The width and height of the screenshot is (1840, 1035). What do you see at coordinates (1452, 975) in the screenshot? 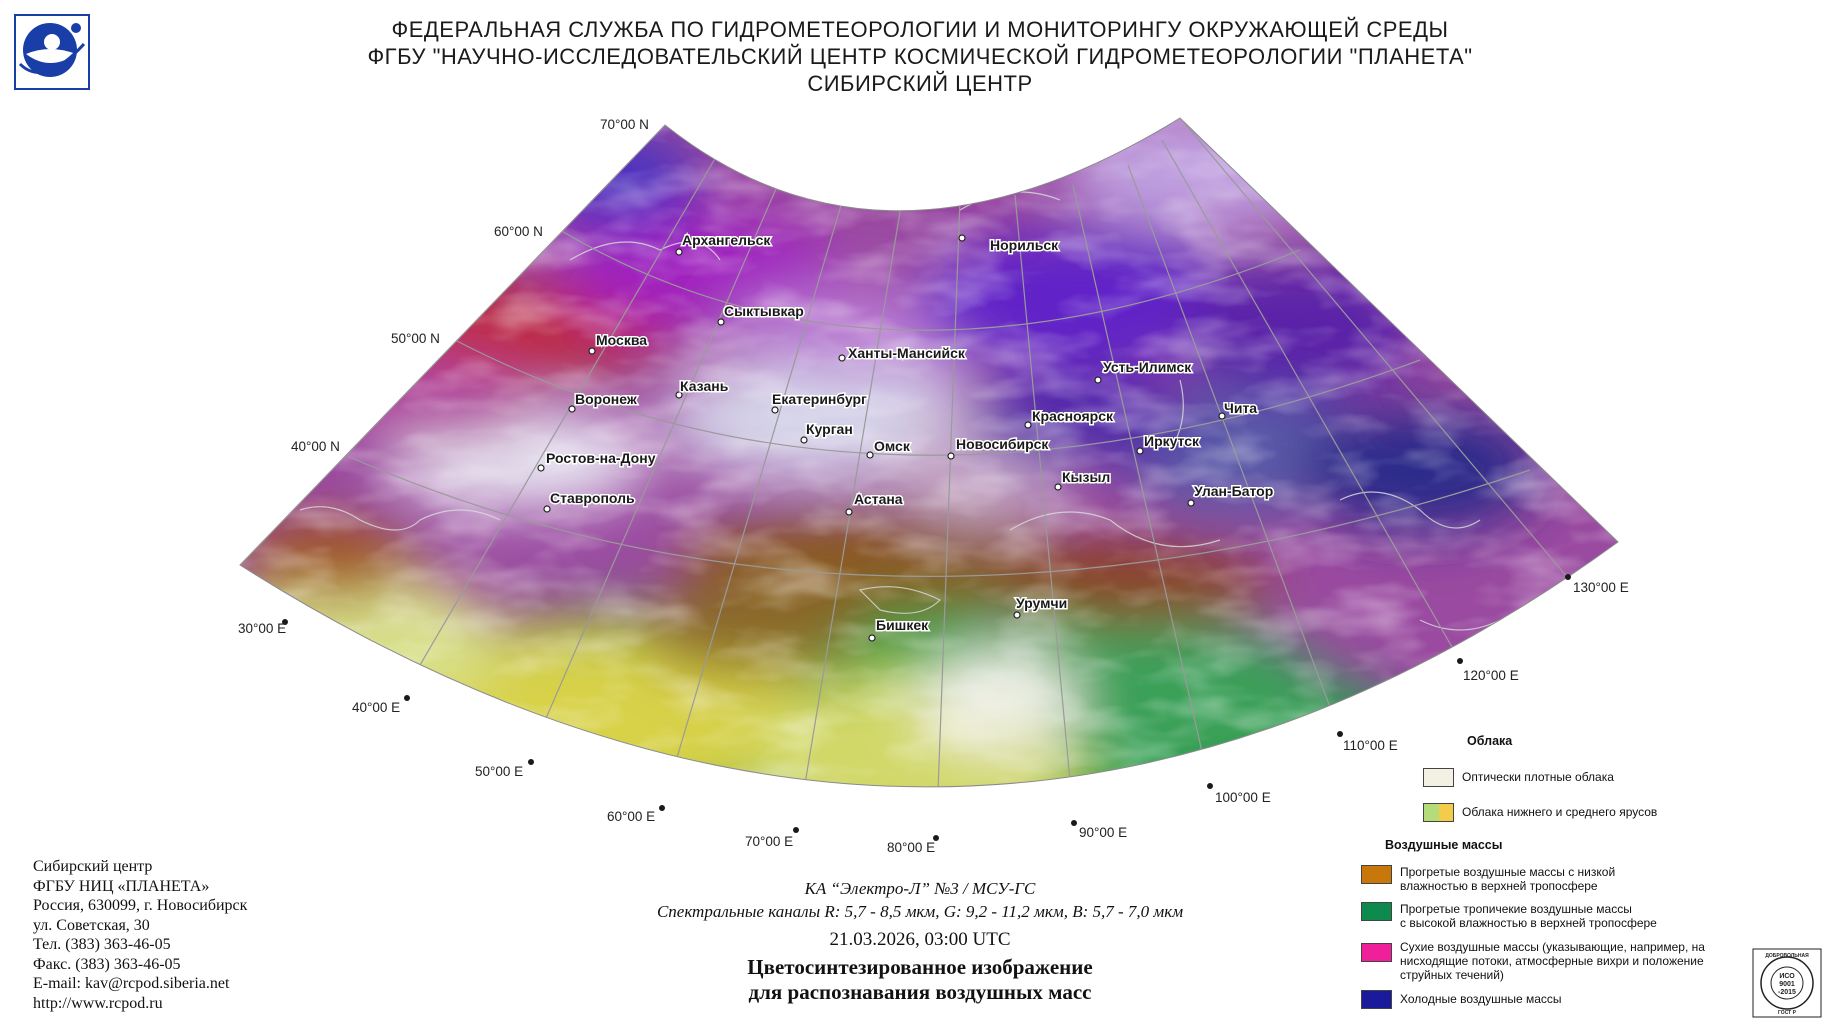
I see `legend-label-line: струйных течений)` at bounding box center [1452, 975].